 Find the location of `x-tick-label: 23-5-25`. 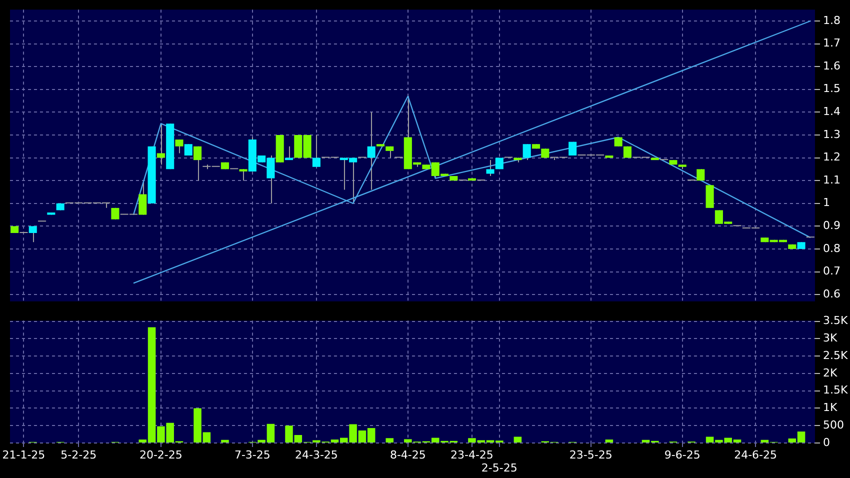

x-tick-label: 23-5-25 is located at coordinates (590, 455).